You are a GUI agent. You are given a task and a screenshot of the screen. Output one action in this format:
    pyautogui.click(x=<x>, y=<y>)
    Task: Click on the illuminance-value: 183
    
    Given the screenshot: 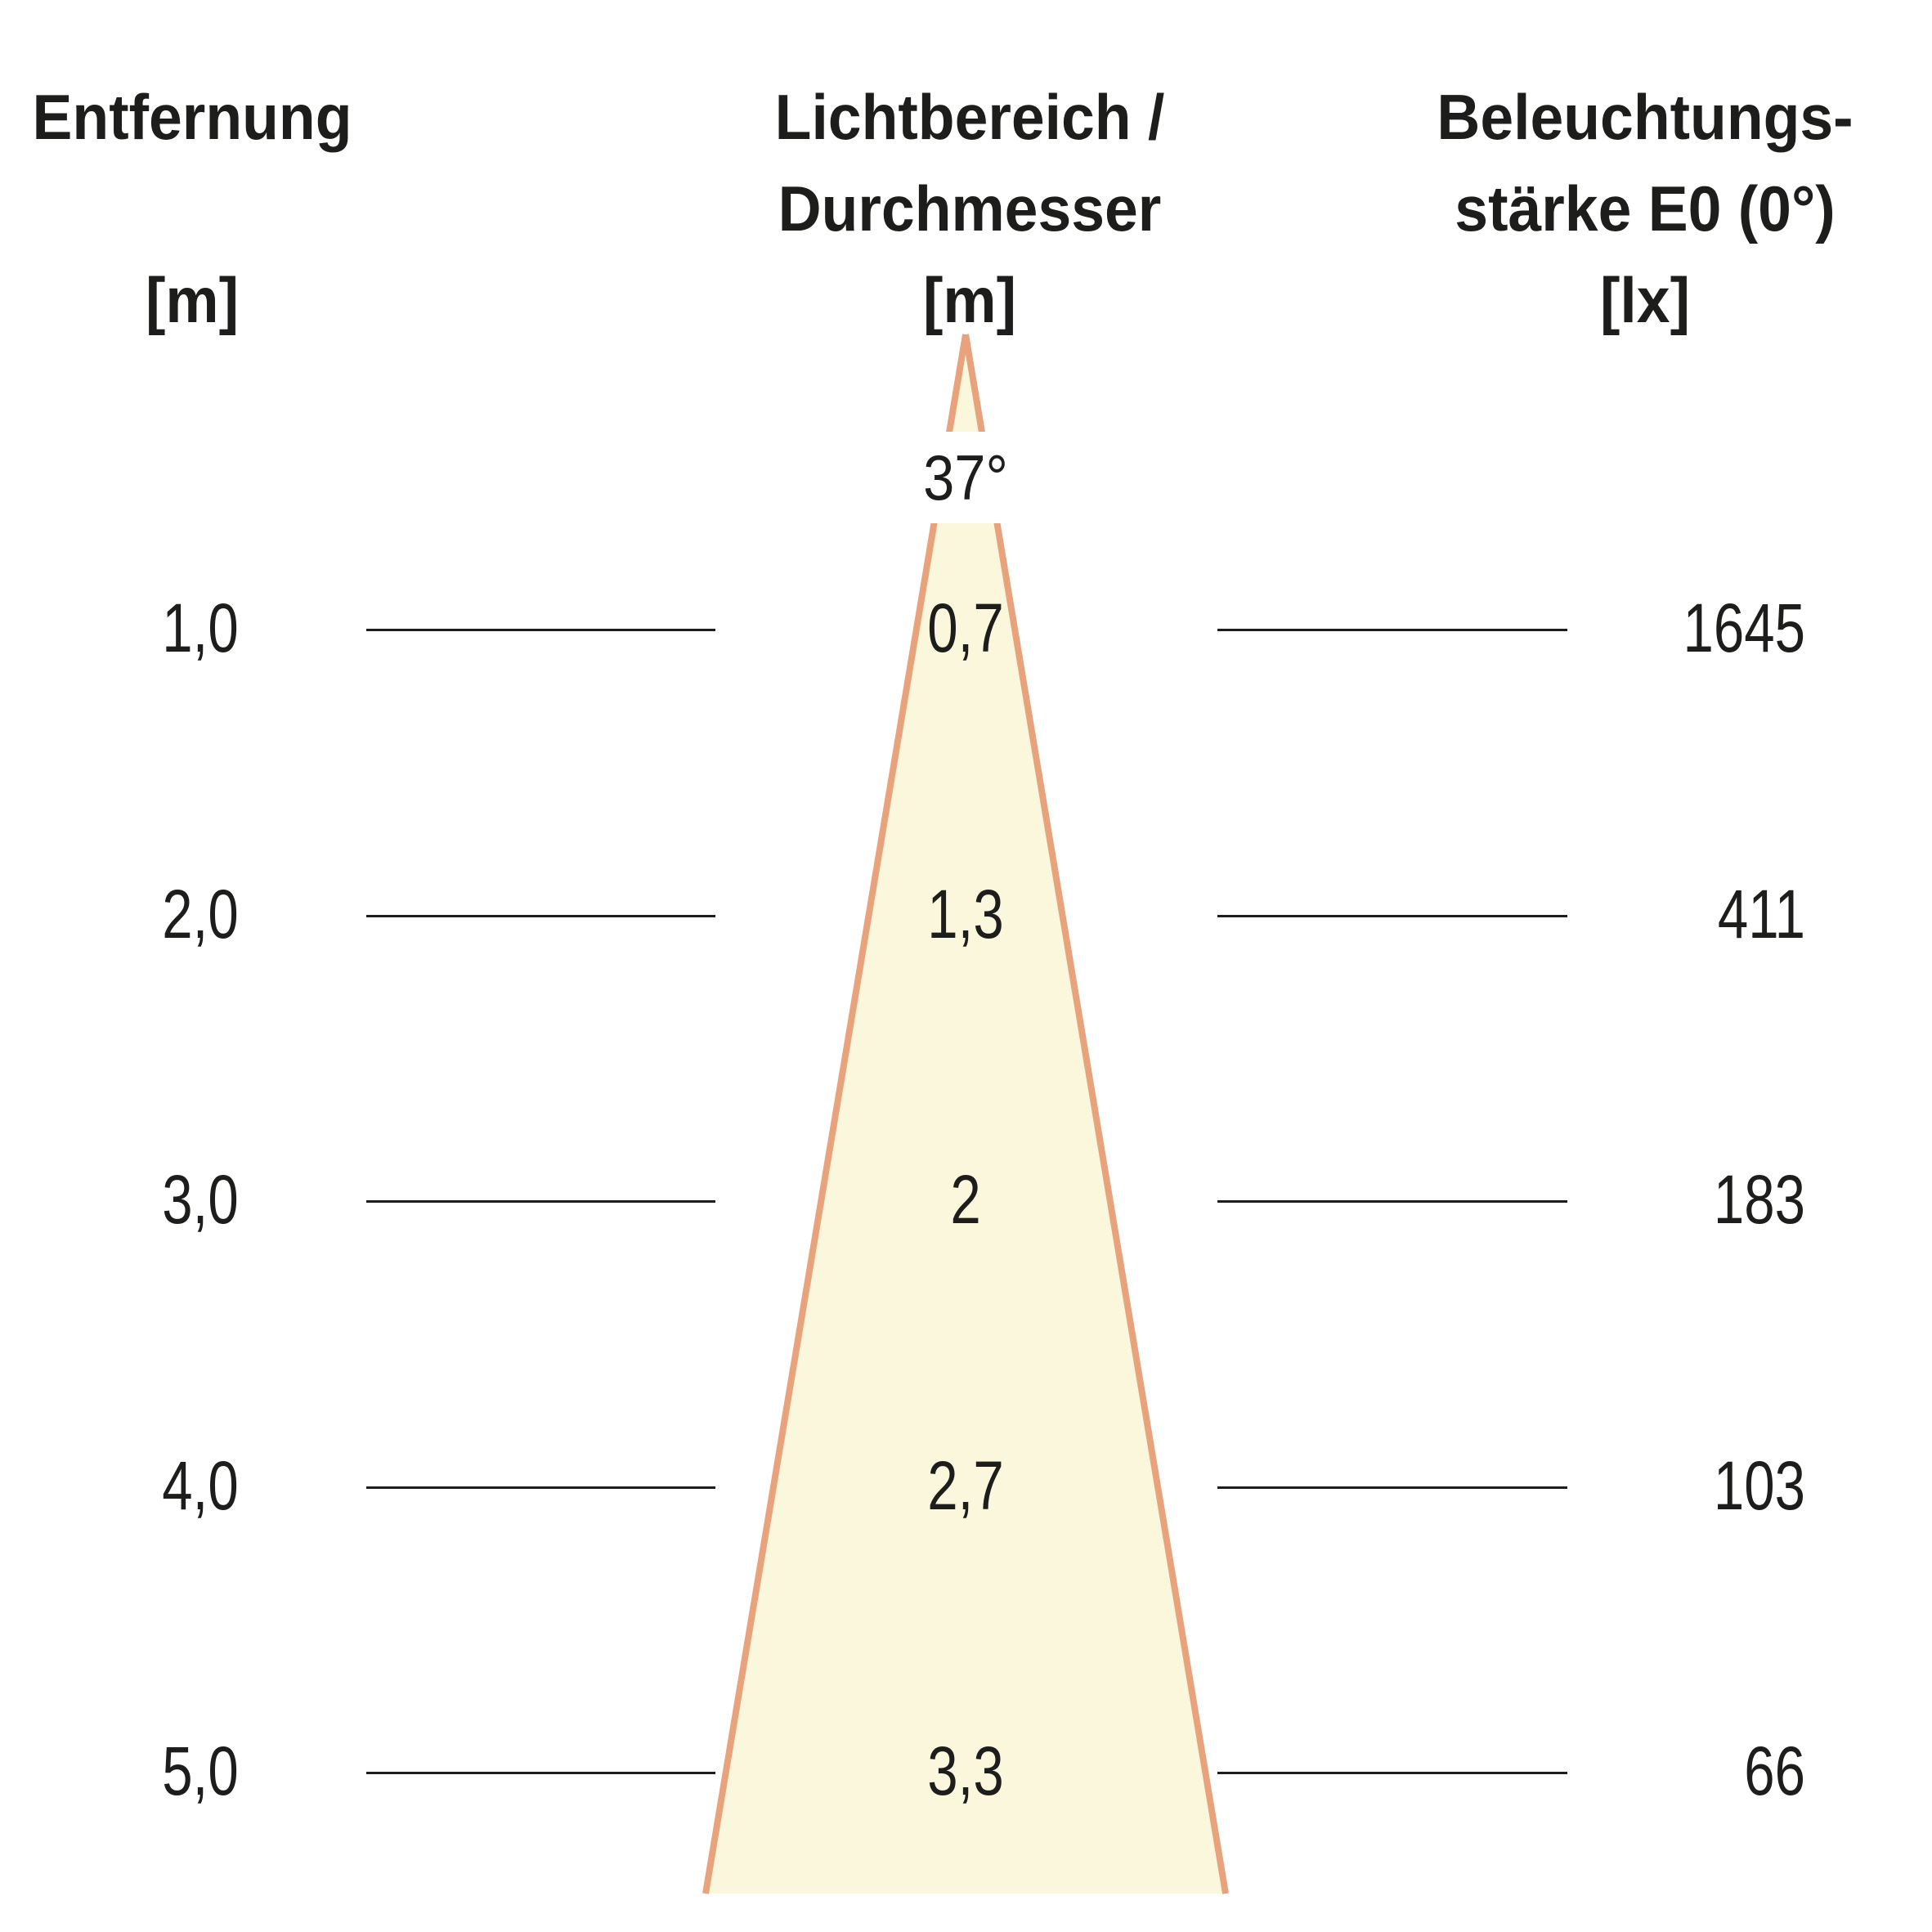 What is the action you would take?
    pyautogui.click(x=1759, y=1199)
    